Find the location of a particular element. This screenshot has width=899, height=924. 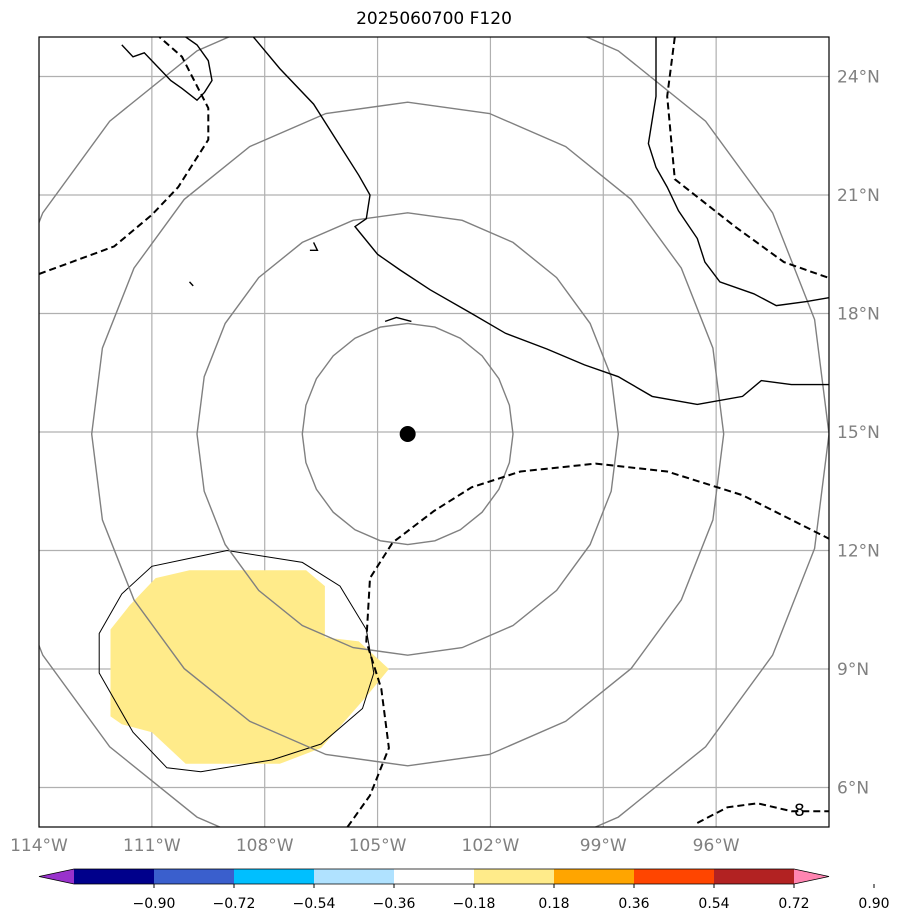

storm-center-marker is located at coordinates (407, 433).